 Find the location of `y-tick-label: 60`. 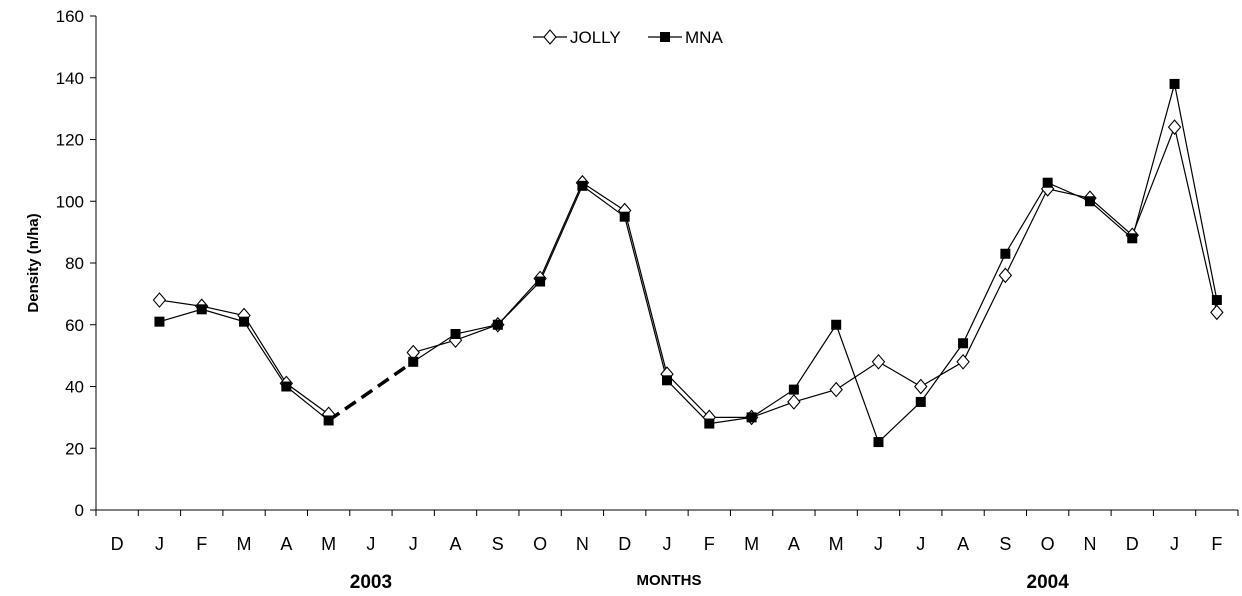

y-tick-label: 60 is located at coordinates (74, 325).